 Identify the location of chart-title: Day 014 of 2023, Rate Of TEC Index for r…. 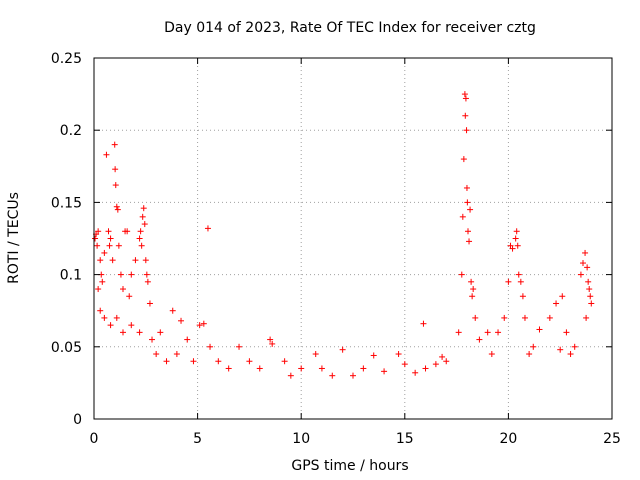
(350, 28).